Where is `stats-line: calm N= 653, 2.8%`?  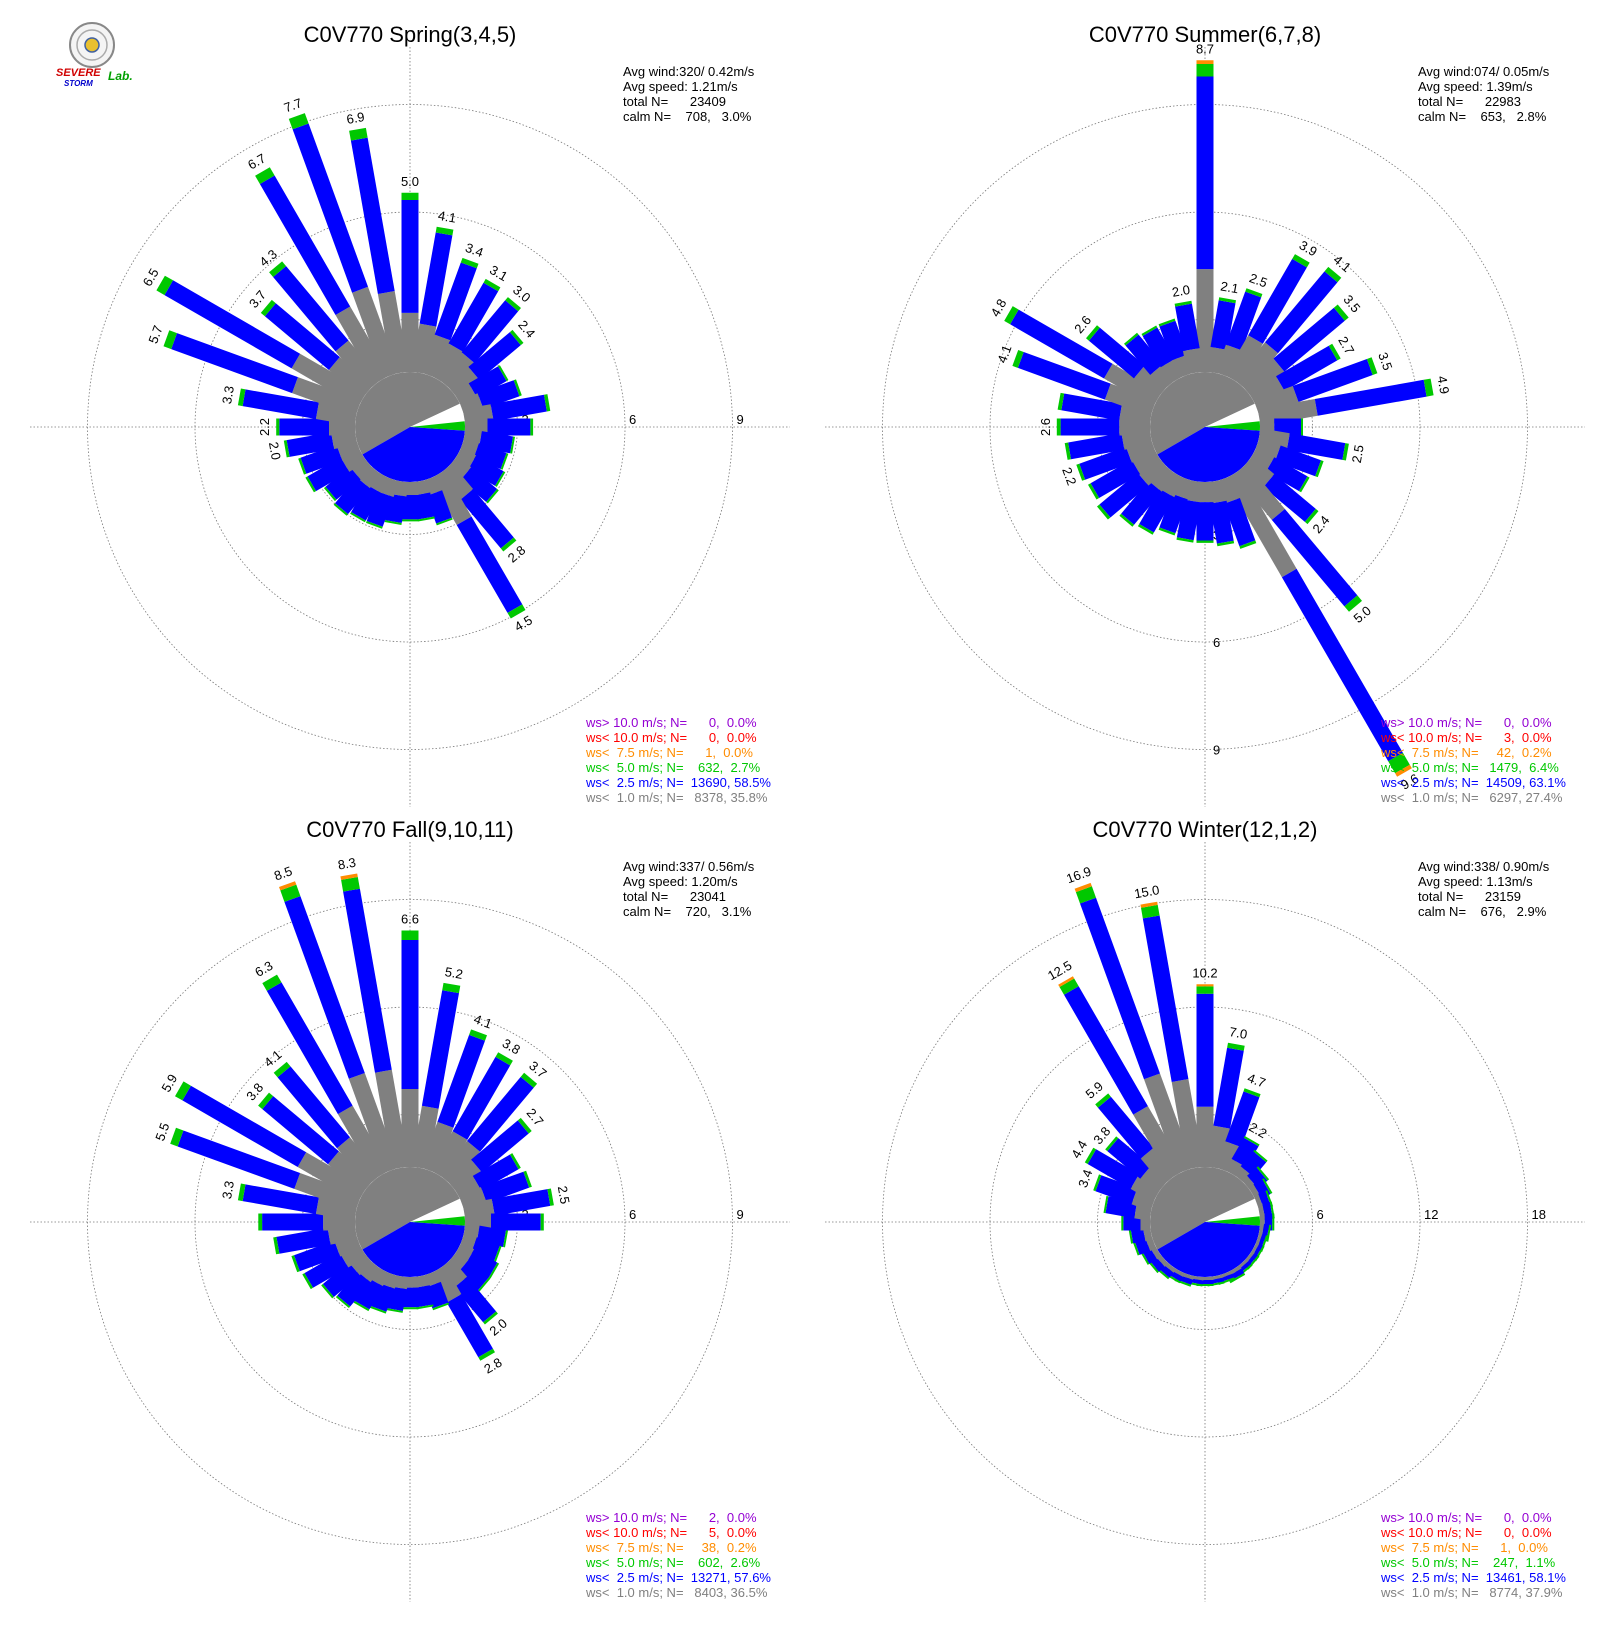
stats-line: calm N= 653, 2.8% is located at coordinates (1482, 116).